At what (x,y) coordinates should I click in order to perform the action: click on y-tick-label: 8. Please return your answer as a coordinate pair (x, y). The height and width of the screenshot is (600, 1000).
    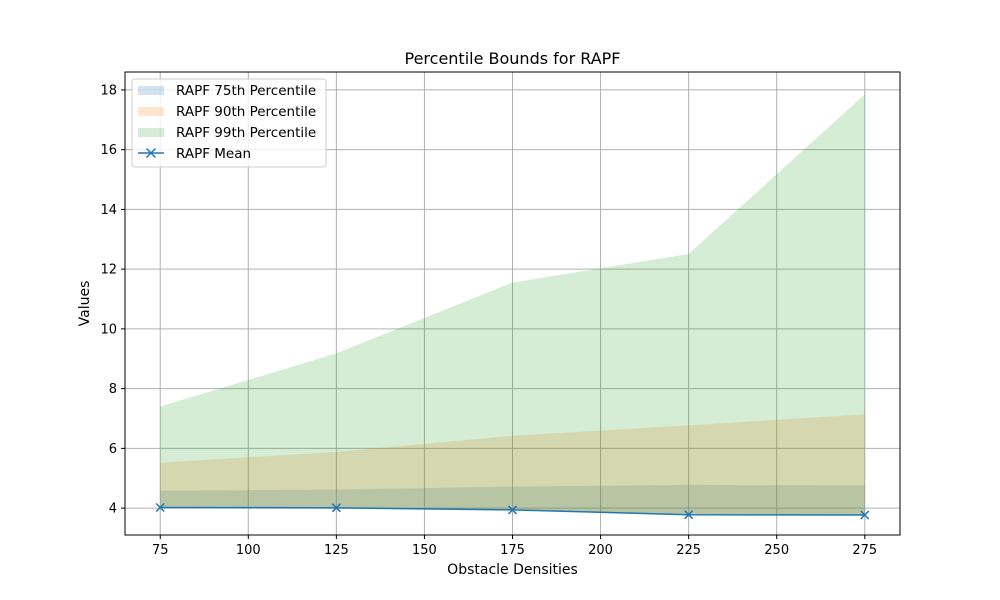
    Looking at the image, I should click on (113, 389).